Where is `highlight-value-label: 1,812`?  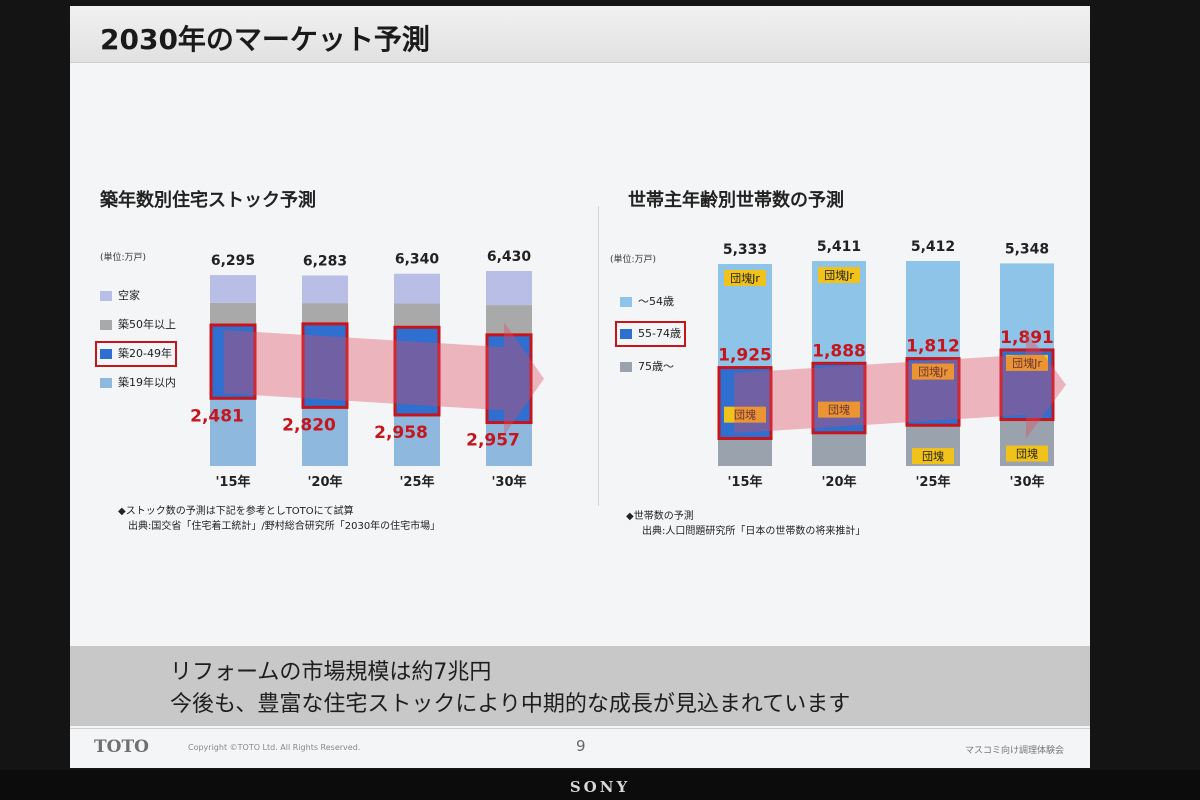 highlight-value-label: 1,812 is located at coordinates (933, 347).